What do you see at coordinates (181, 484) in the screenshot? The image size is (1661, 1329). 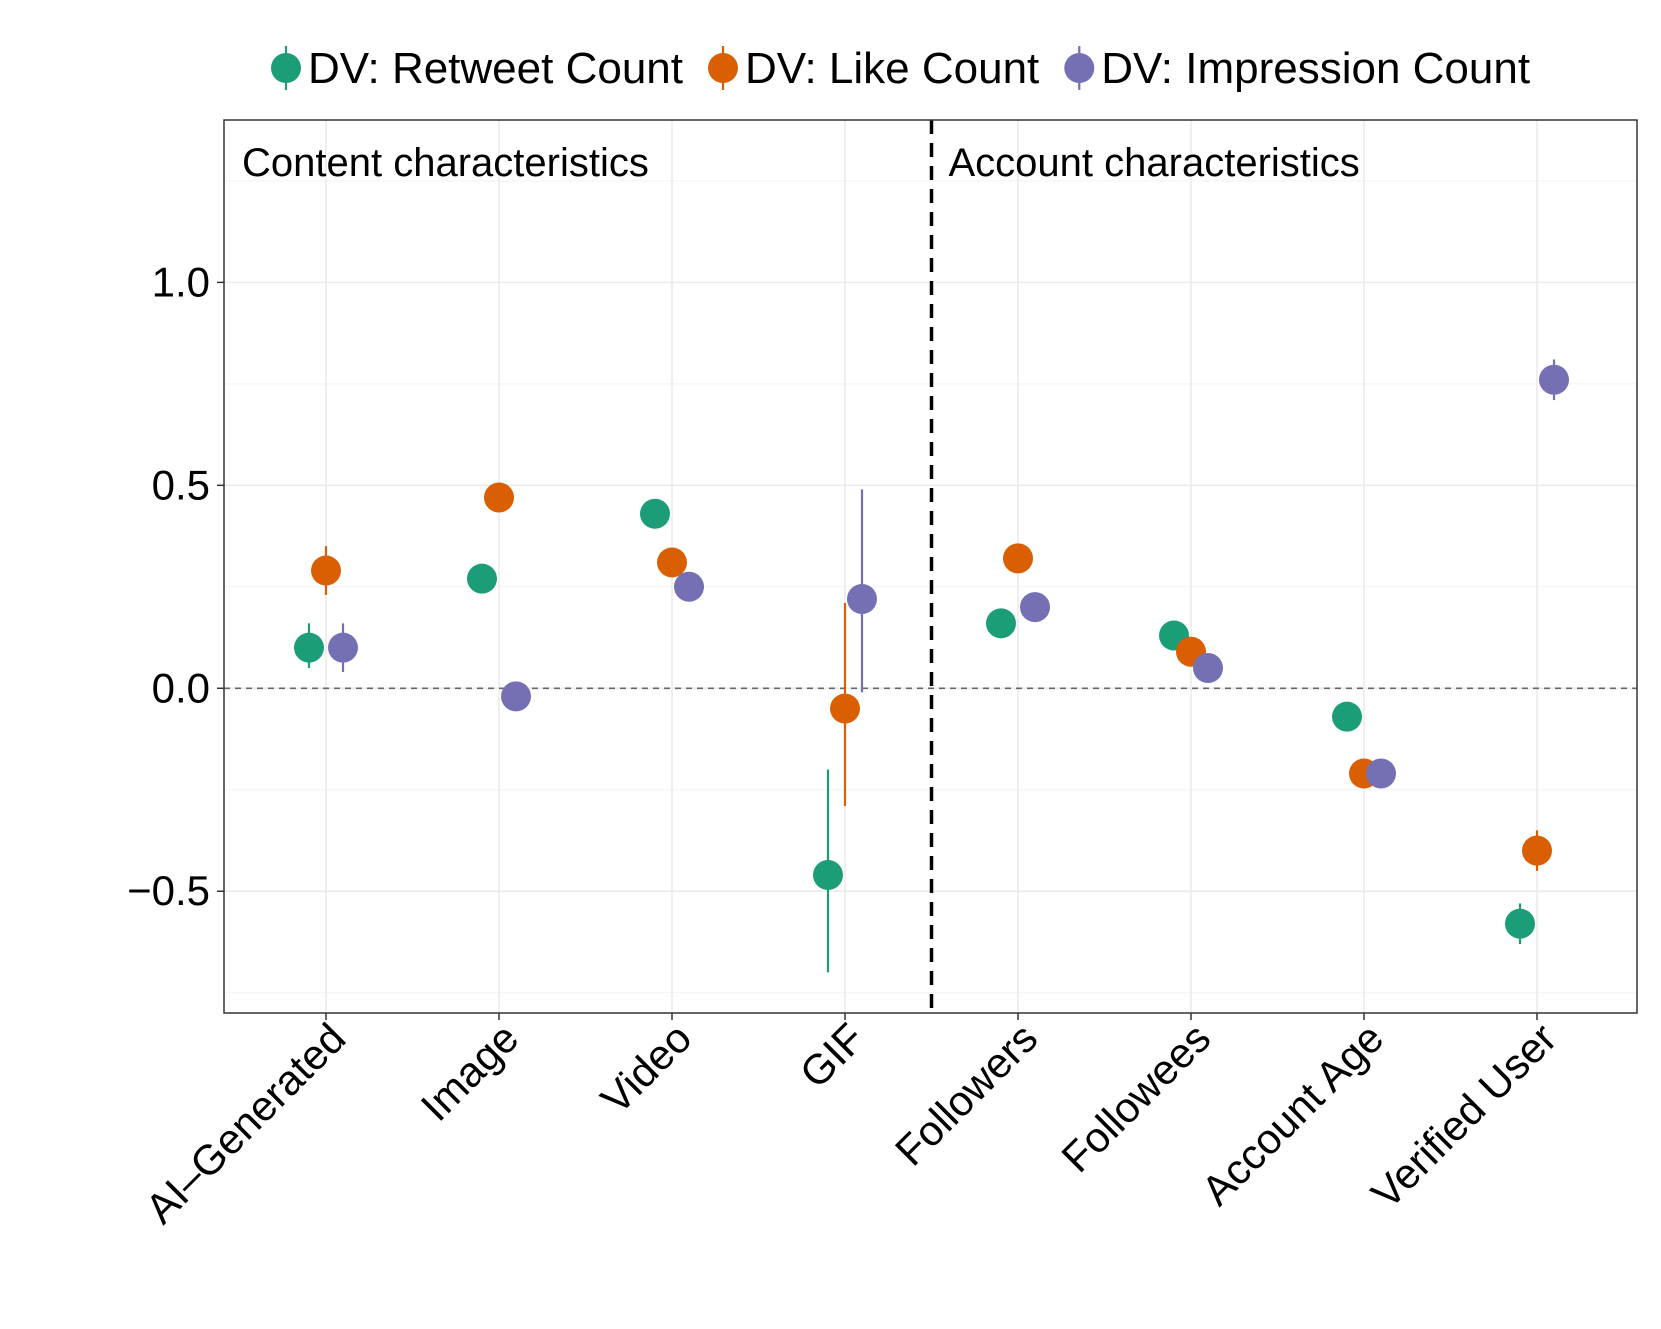 I see `y-tick-label: 0.5` at bounding box center [181, 484].